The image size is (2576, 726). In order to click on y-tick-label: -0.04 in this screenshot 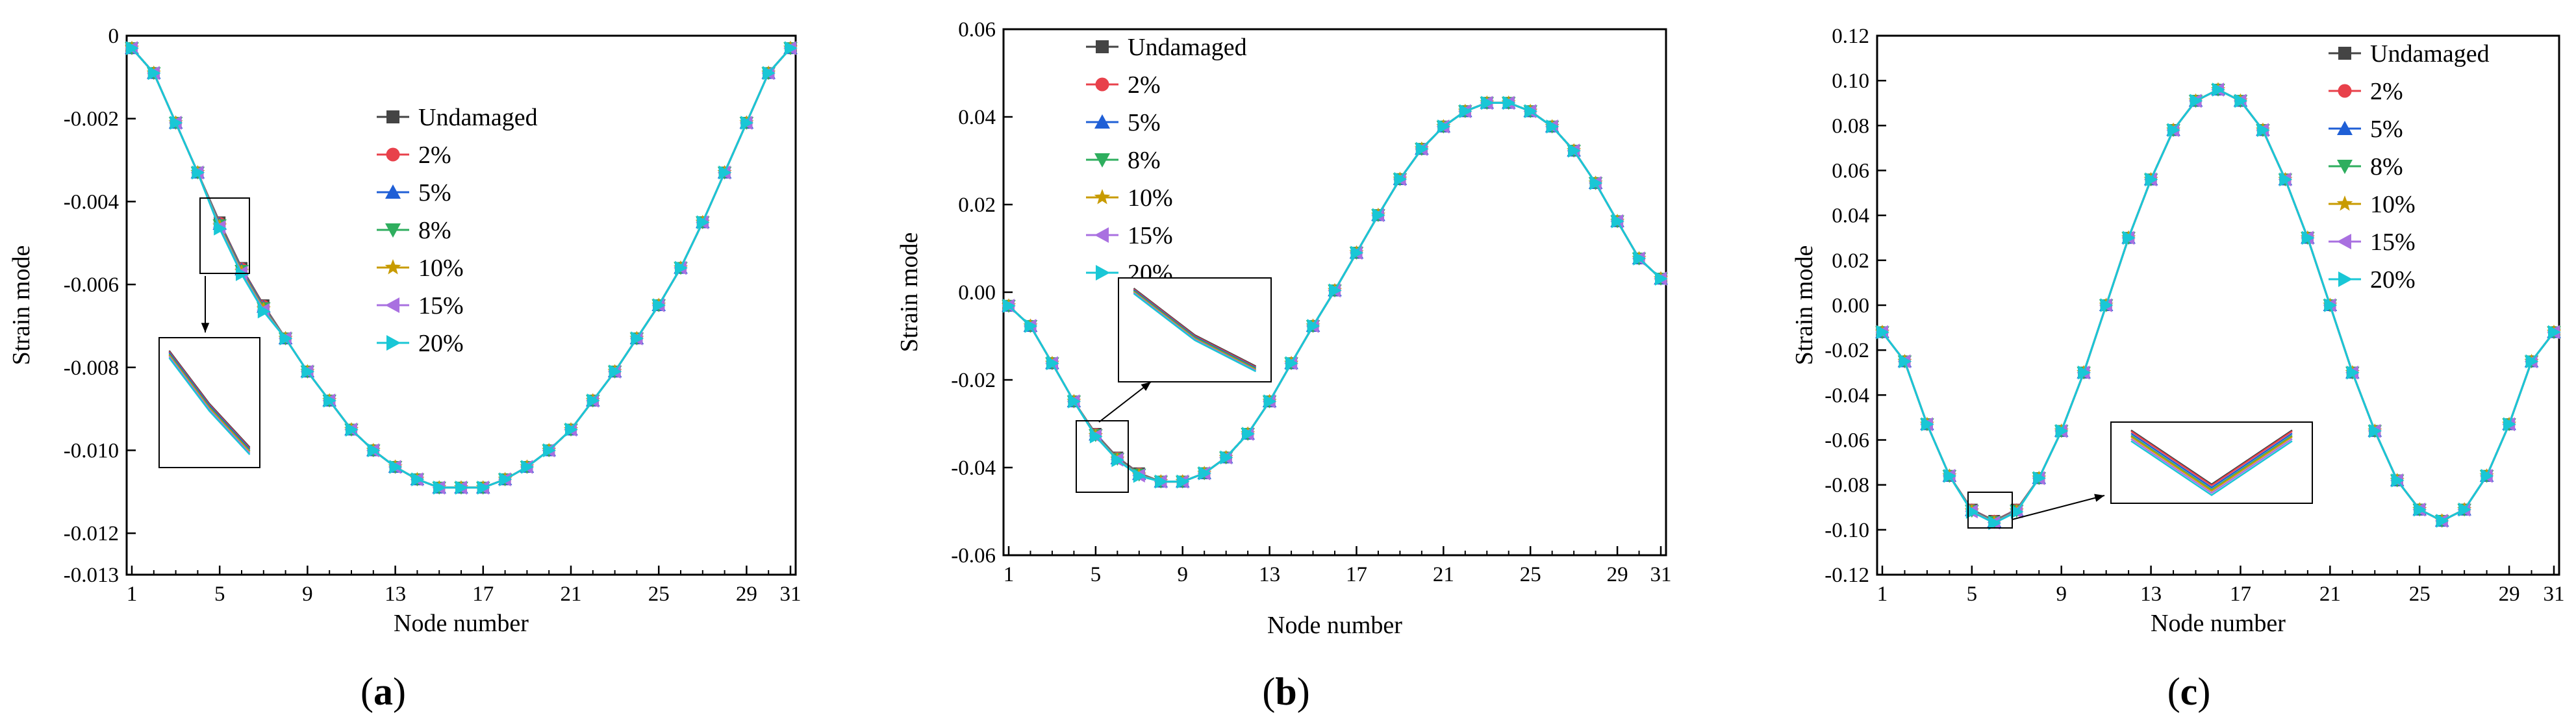, I will do `click(973, 468)`.